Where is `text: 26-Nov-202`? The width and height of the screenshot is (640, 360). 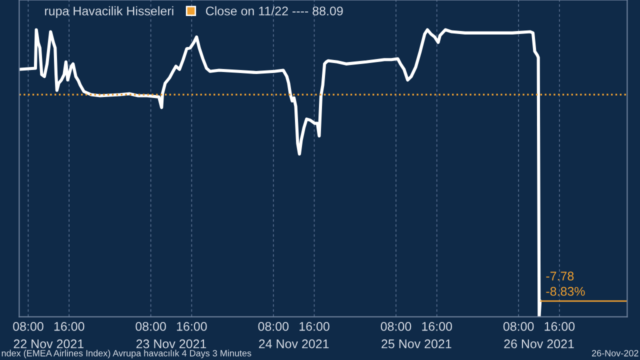 text: 26-Nov-202 is located at coordinates (615, 353).